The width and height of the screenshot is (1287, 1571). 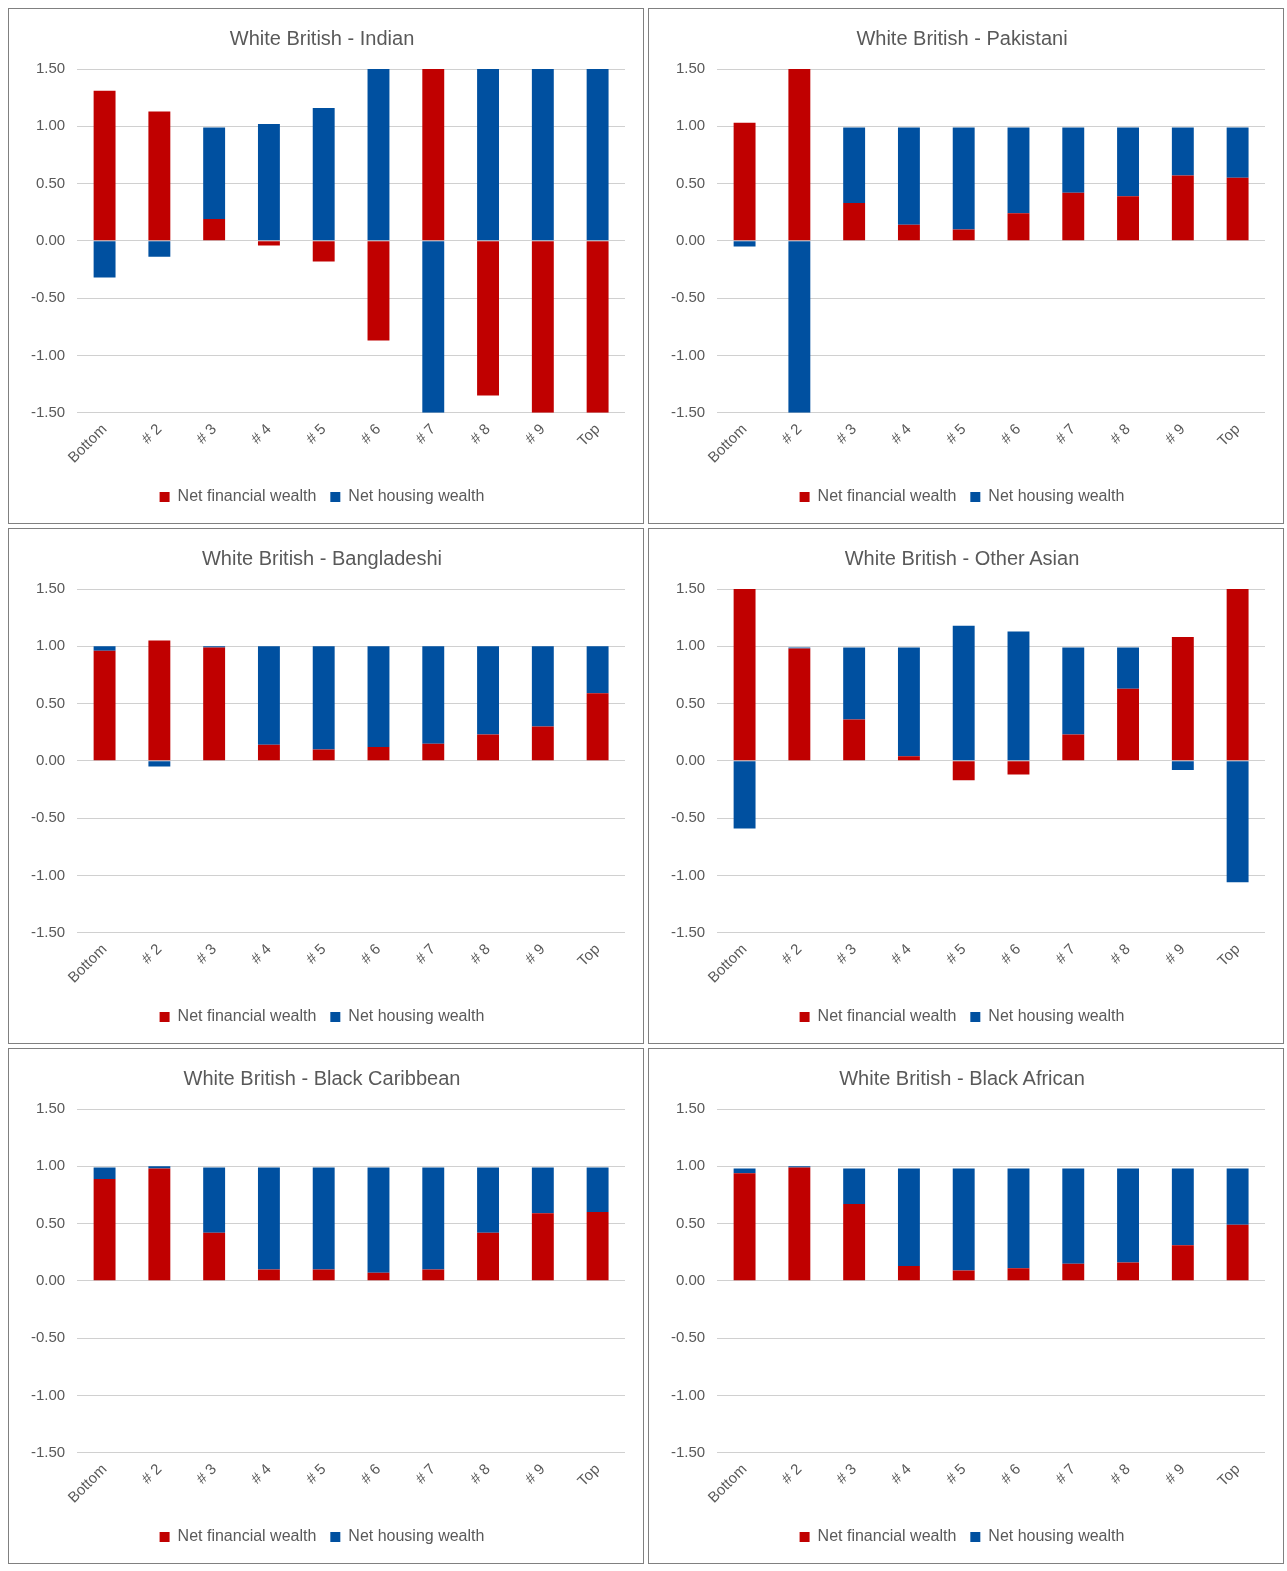 I want to click on chart-title: White British - Black African, so click(x=962, y=1077).